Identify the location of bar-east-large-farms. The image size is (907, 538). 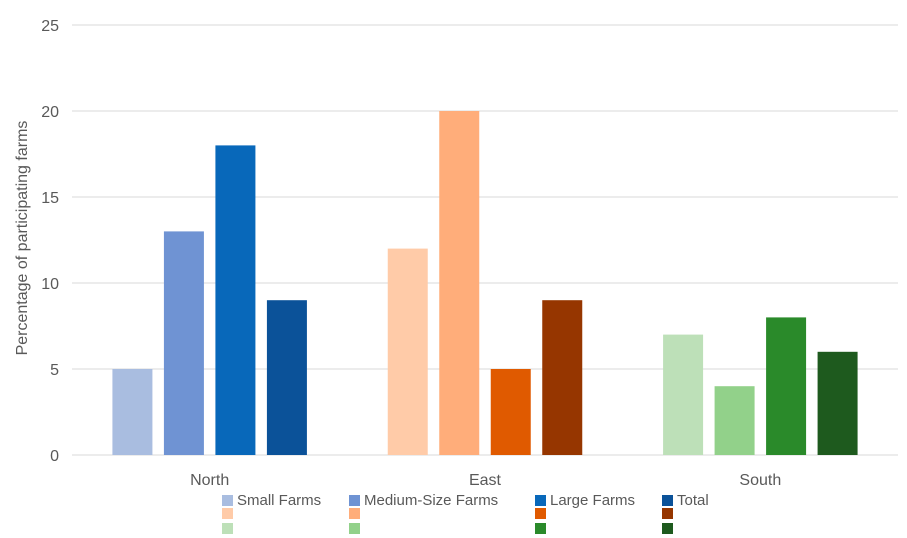
(510, 412).